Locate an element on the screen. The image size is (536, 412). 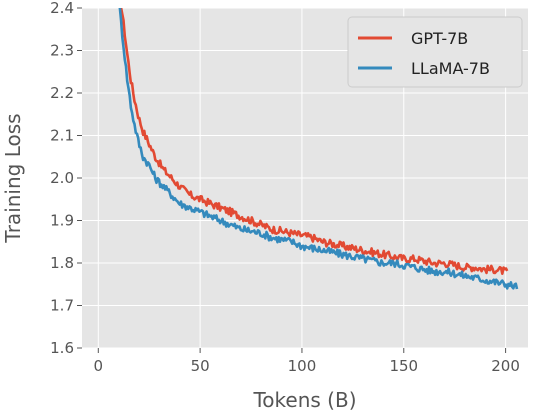
y-axis-label: Training Loss is located at coordinates (13, 178).